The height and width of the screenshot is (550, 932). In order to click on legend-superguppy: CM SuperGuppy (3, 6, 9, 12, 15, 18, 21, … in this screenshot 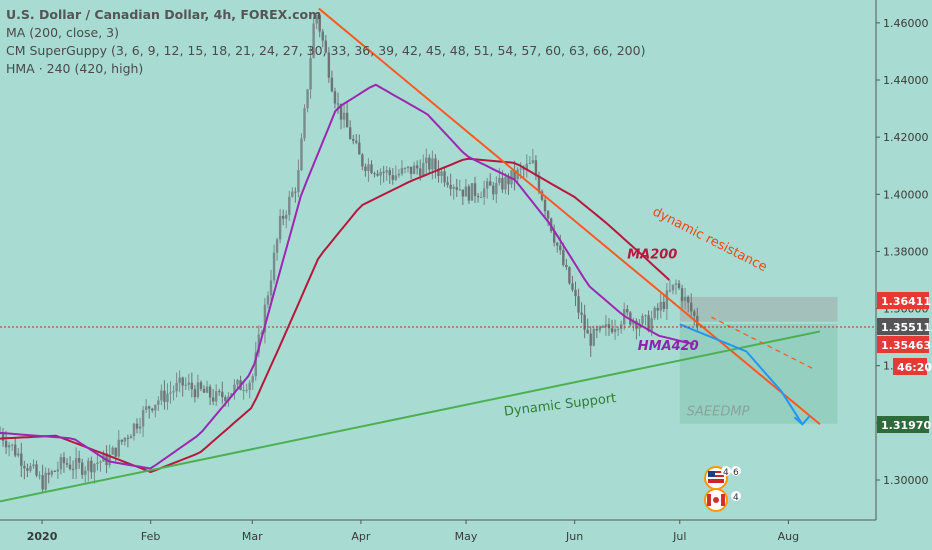, I will do `click(326, 50)`.